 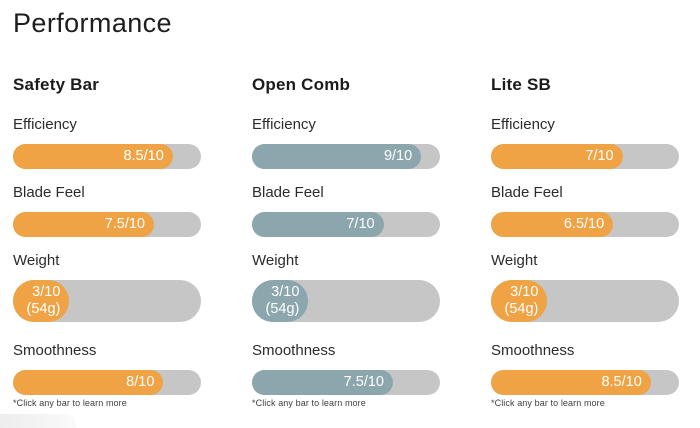 I want to click on product-name: Open Comb, so click(x=301, y=84).